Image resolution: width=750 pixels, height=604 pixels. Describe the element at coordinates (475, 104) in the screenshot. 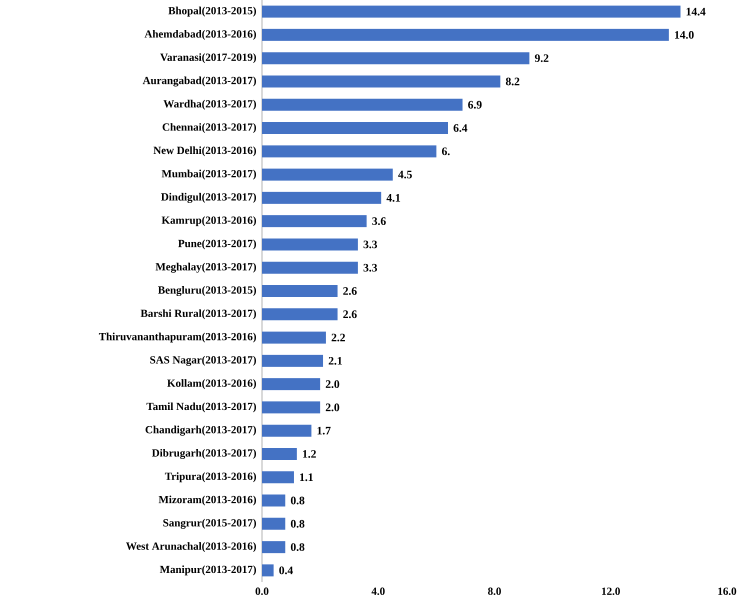

I see `data-label: 6.9` at that location.